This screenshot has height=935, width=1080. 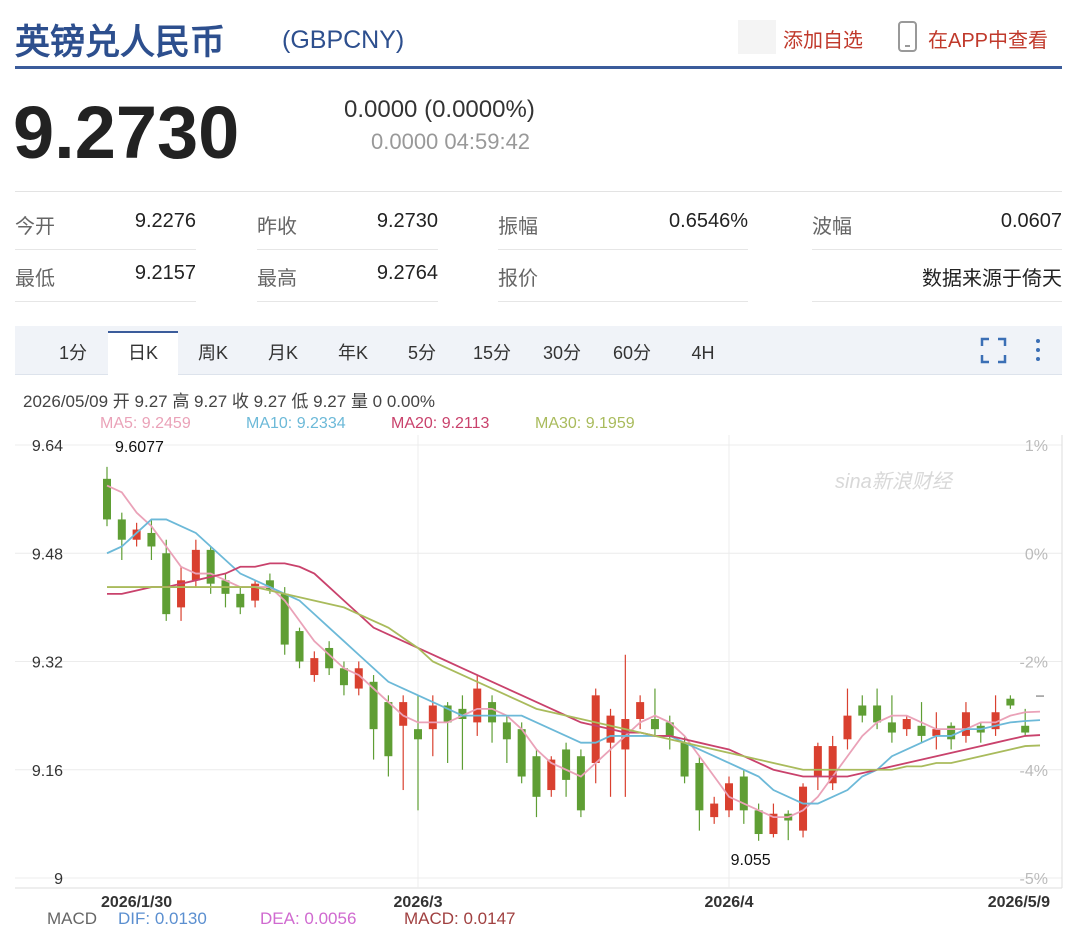 What do you see at coordinates (47, 554) in the screenshot?
I see `y-tick-label: 9.48` at bounding box center [47, 554].